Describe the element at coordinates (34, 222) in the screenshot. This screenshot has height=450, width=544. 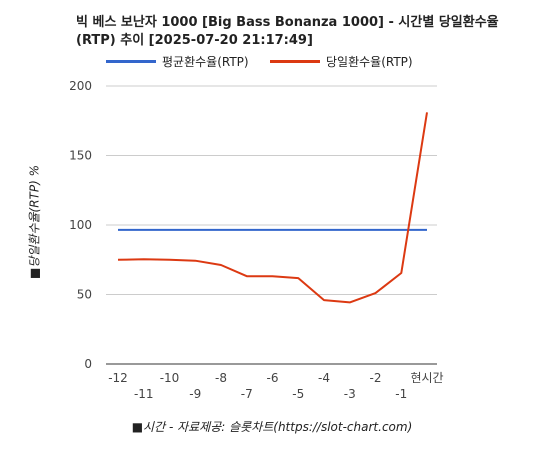
I see `y-axis-label: ■당일환수율(RTP) %` at that location.